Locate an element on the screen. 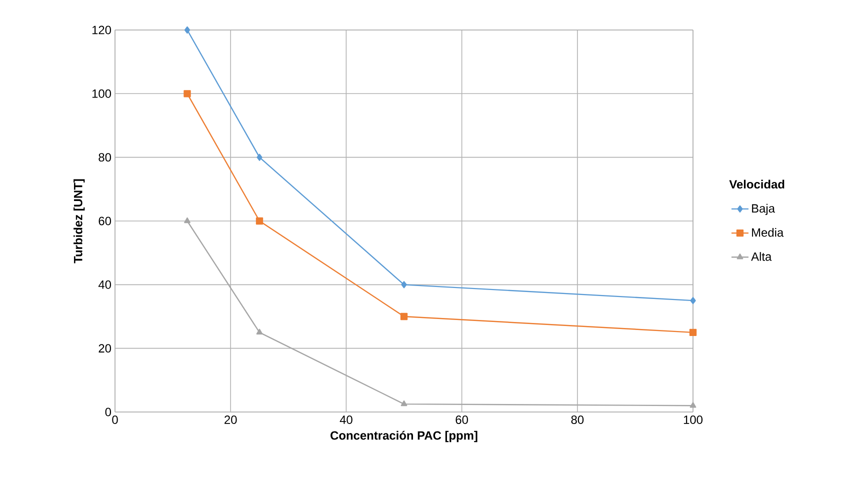  x-tick-label: 20 is located at coordinates (230, 420).